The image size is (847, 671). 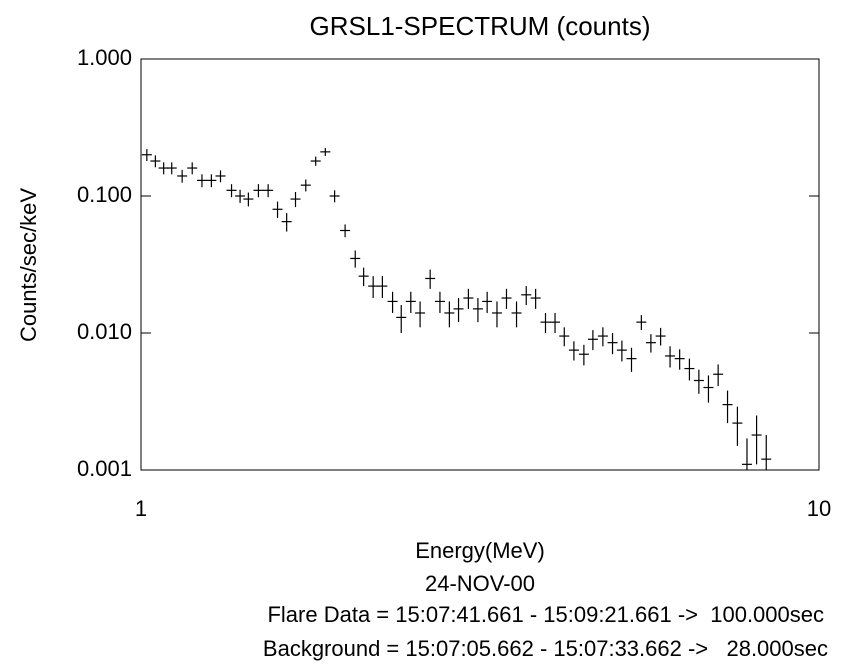 I want to click on x-axis-label: Energy(MeV), so click(x=480, y=550).